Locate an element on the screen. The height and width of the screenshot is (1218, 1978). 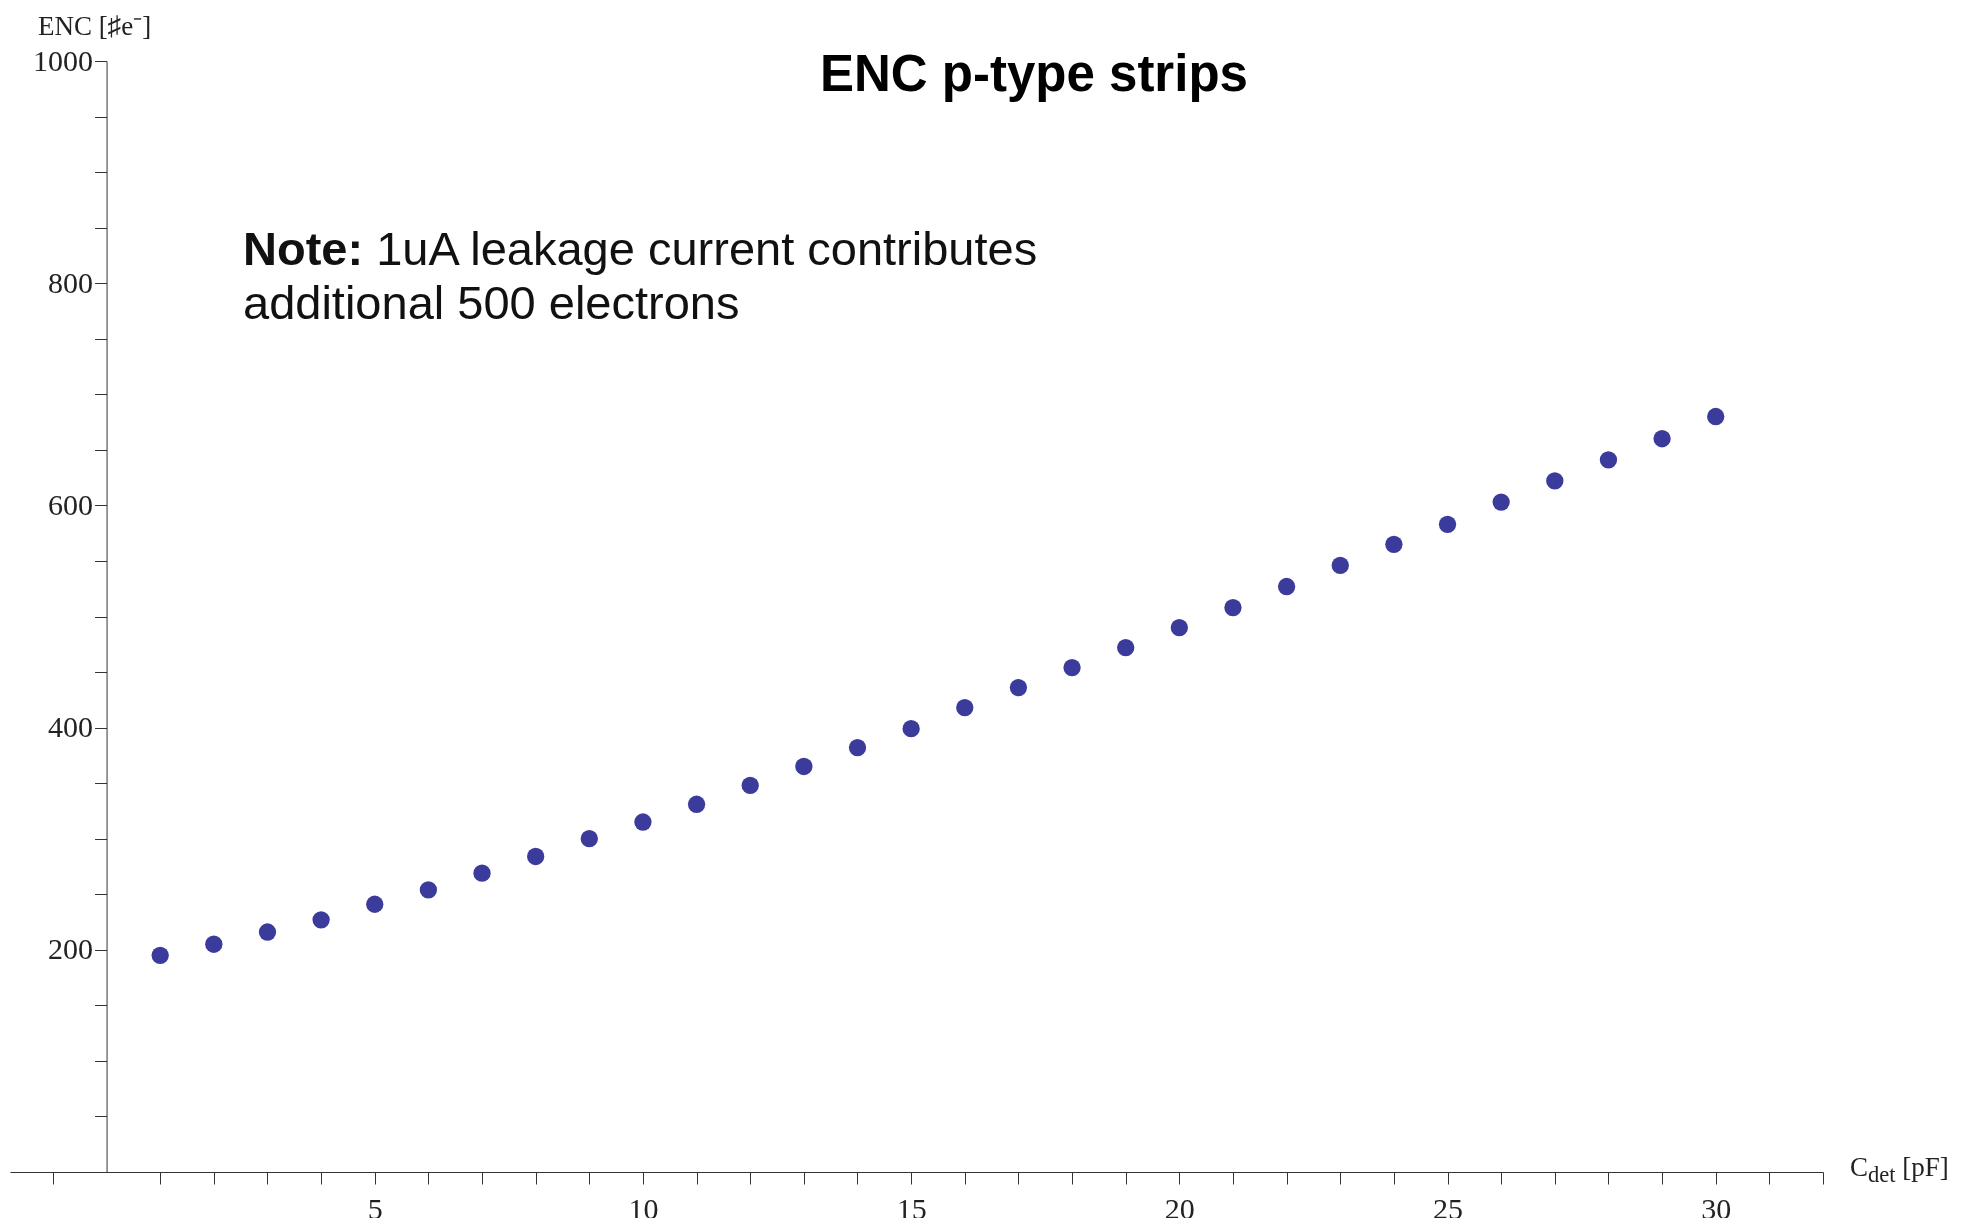
y-axis-title: ENC [♯e⁻] is located at coordinates (95, 26).